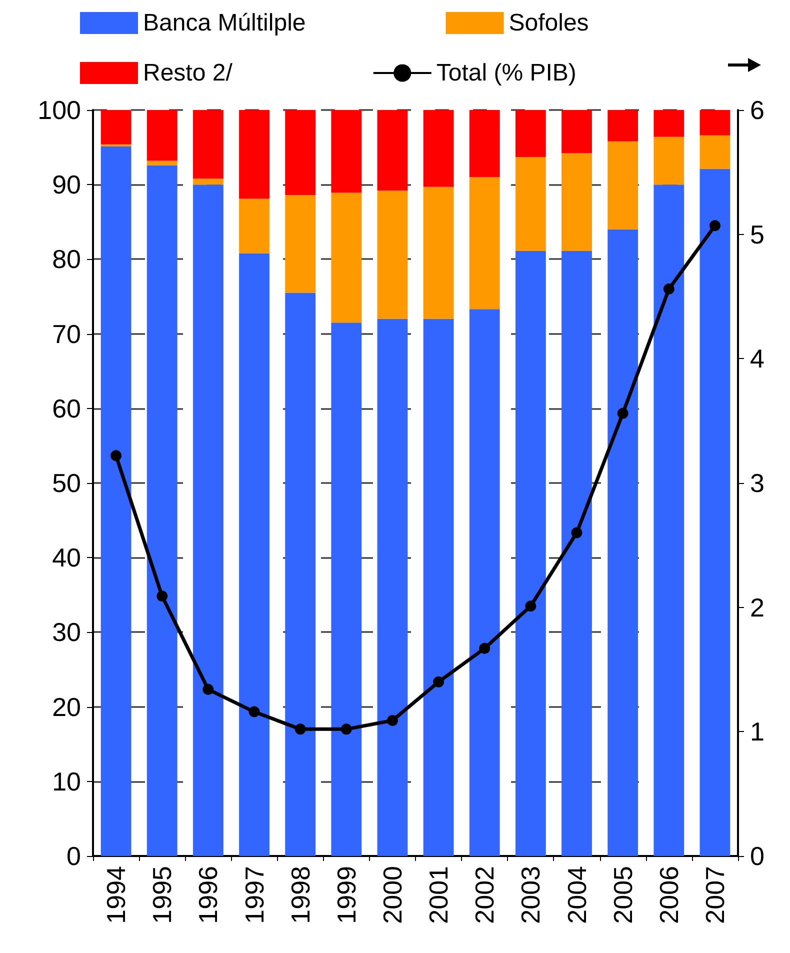 This screenshot has width=790, height=953. I want to click on x-tick-label: 2007, so click(715, 895).